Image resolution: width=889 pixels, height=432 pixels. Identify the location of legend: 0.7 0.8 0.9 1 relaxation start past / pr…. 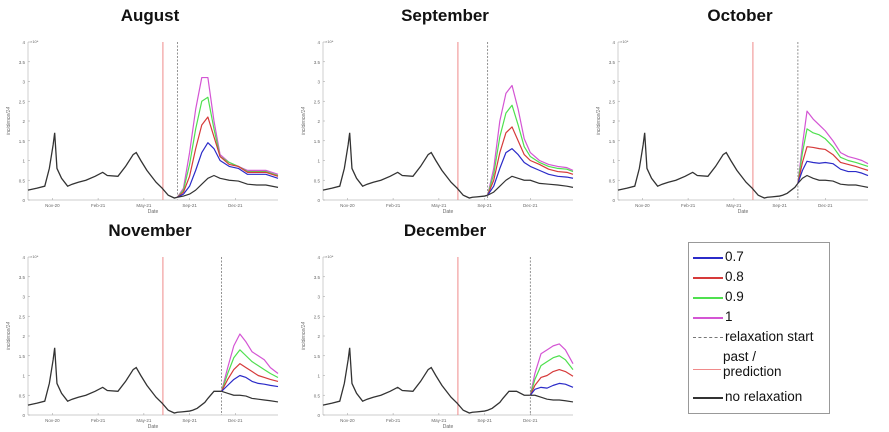
(759, 328).